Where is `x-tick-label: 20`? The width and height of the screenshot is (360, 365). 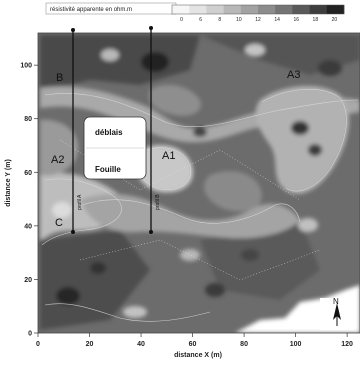 x-tick-label: 20 is located at coordinates (90, 344).